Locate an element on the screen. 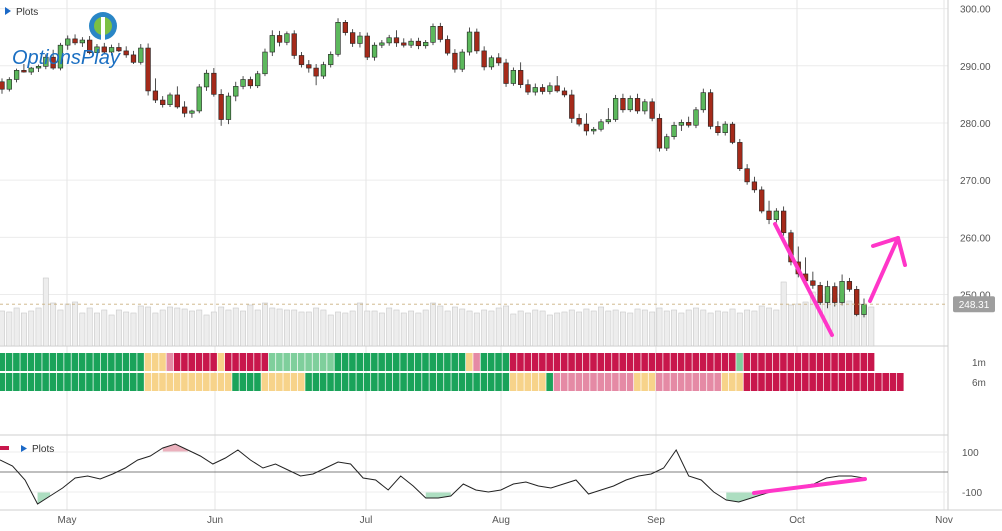  main-panel-header: Plots is located at coordinates (21, 12).